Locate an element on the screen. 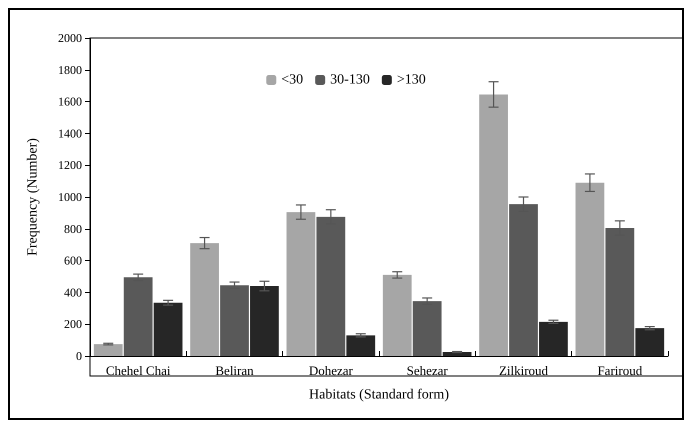 This screenshot has height=428, width=692. y-tick-label: 800 is located at coordinates (73, 229).